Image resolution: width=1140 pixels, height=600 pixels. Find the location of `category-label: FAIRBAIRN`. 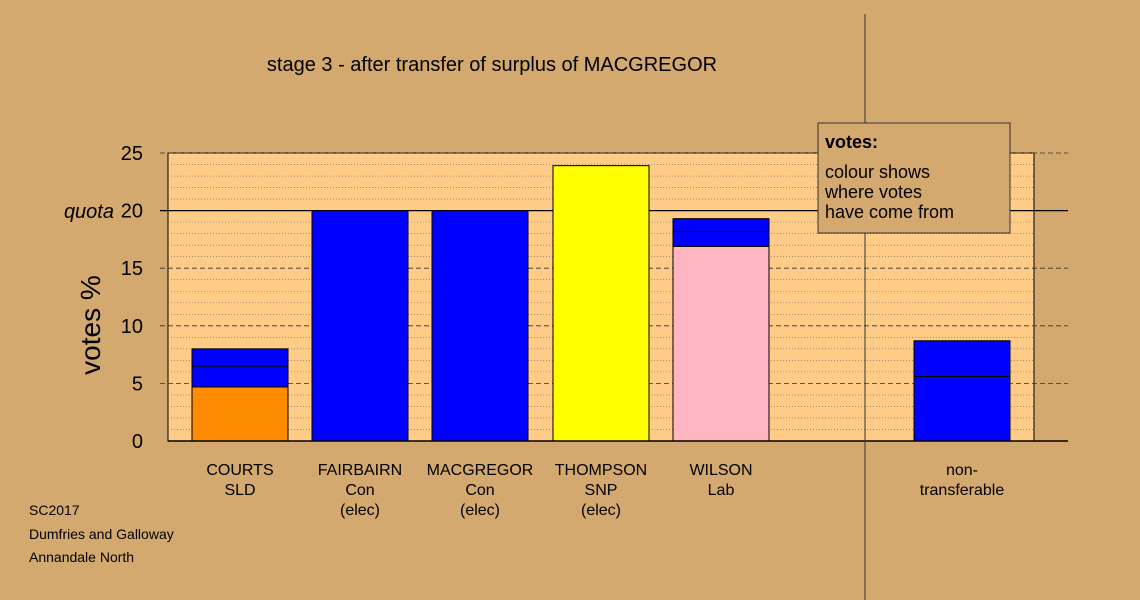

category-label: FAIRBAIRN is located at coordinates (360, 470).